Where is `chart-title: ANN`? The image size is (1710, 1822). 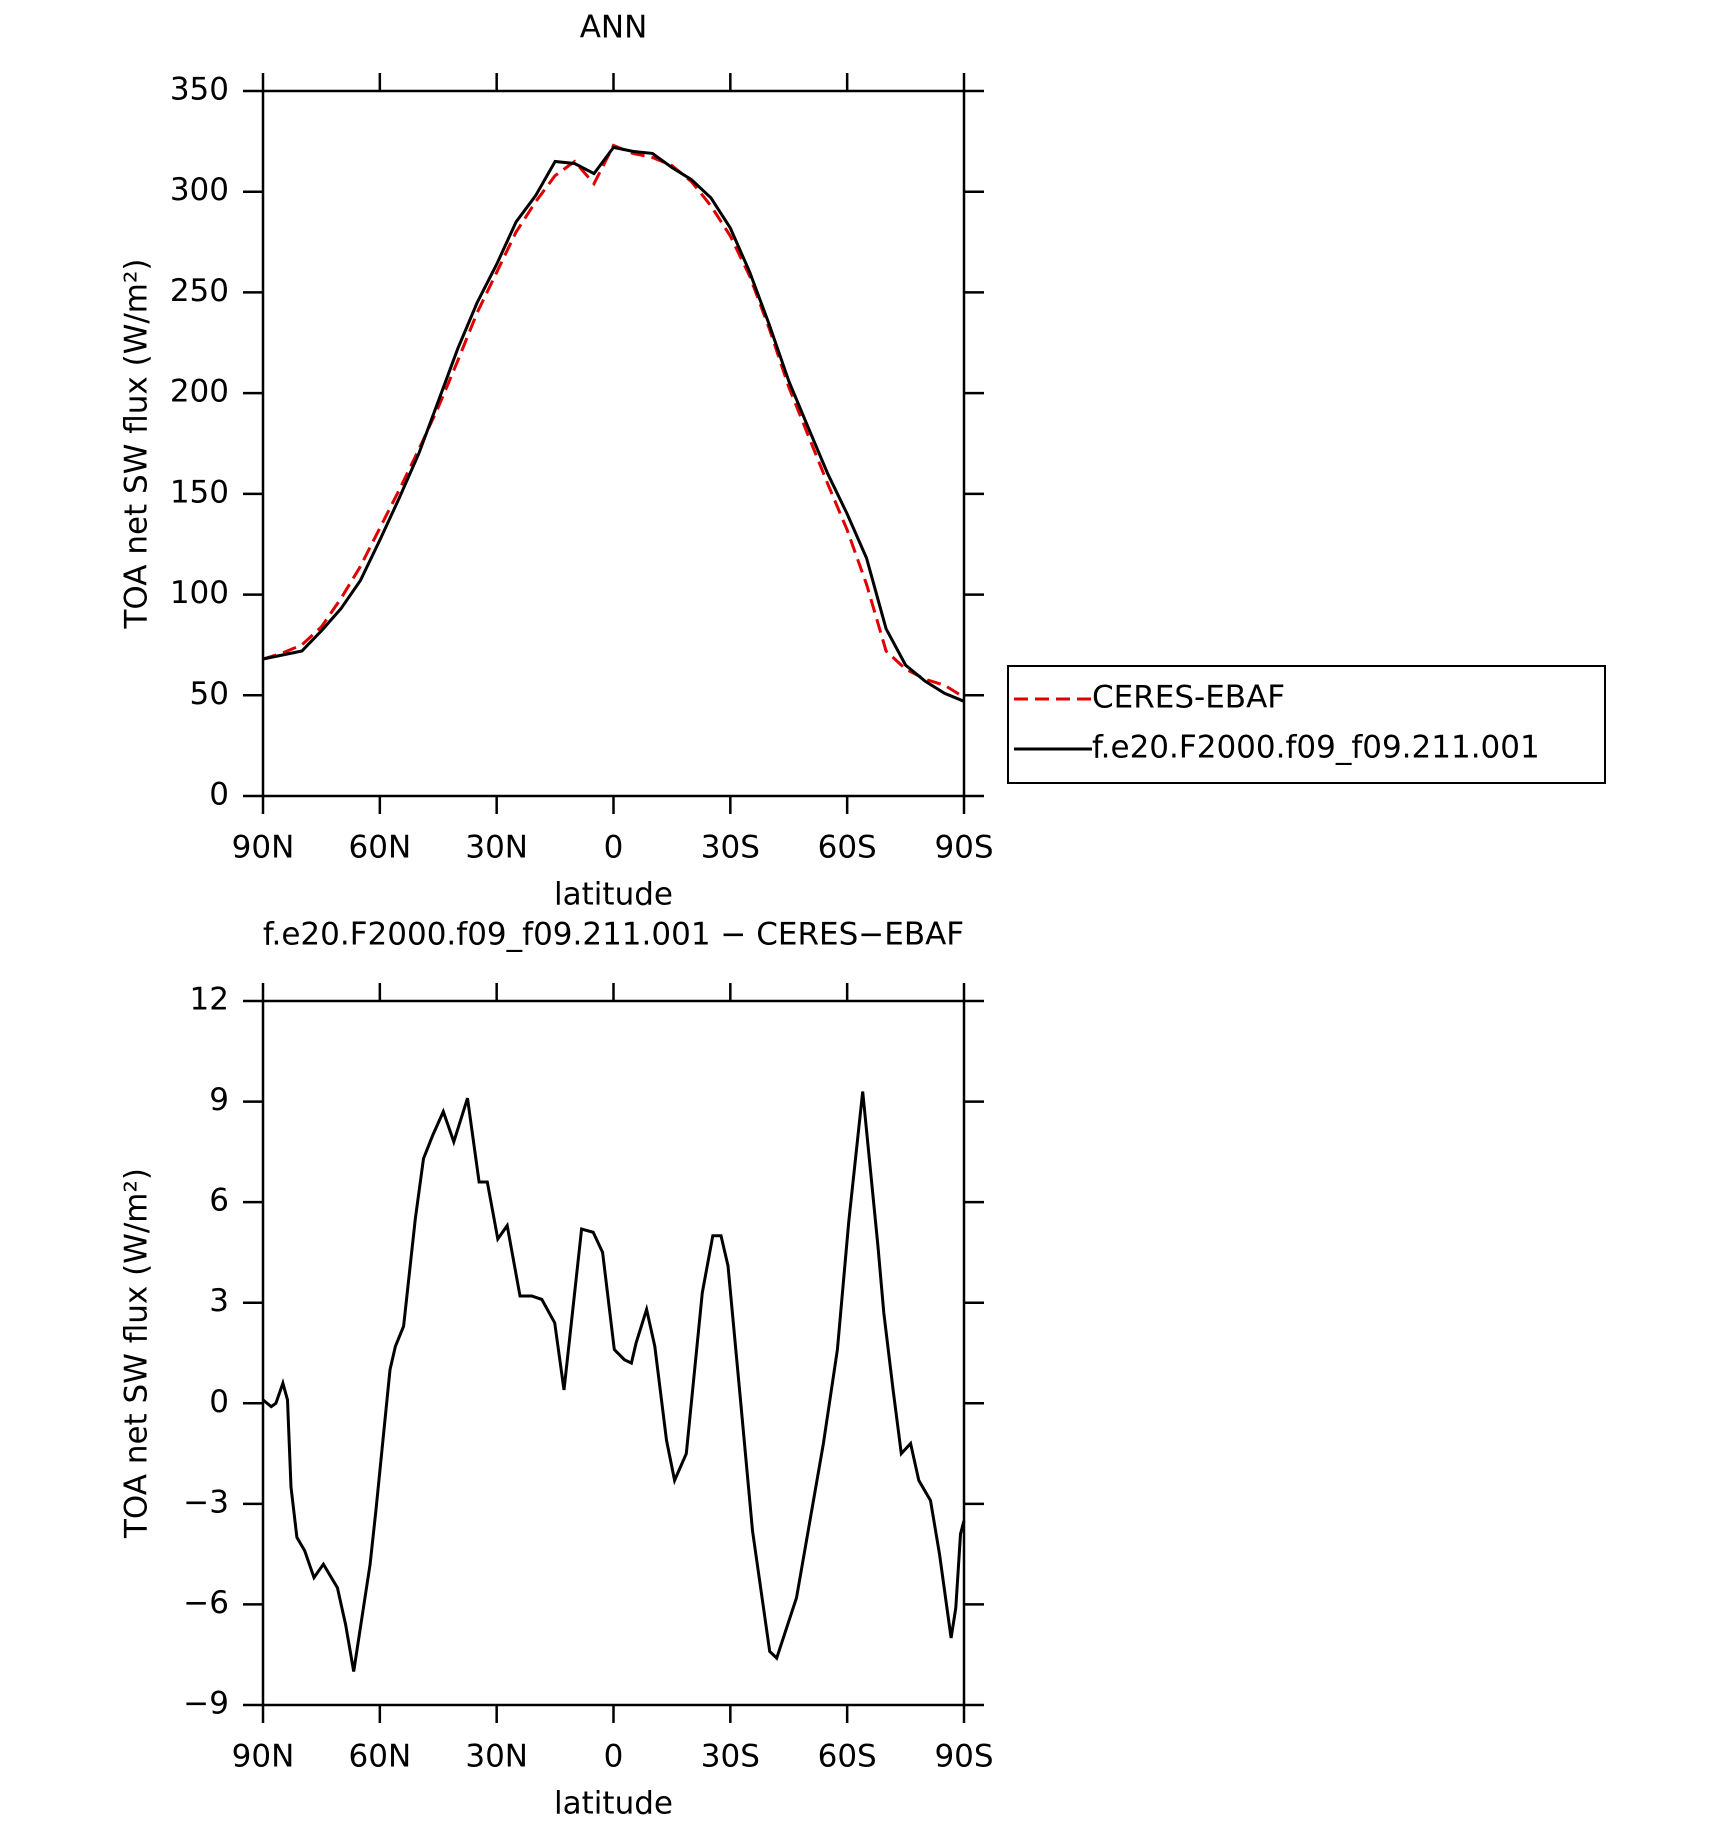 chart-title: ANN is located at coordinates (614, 28).